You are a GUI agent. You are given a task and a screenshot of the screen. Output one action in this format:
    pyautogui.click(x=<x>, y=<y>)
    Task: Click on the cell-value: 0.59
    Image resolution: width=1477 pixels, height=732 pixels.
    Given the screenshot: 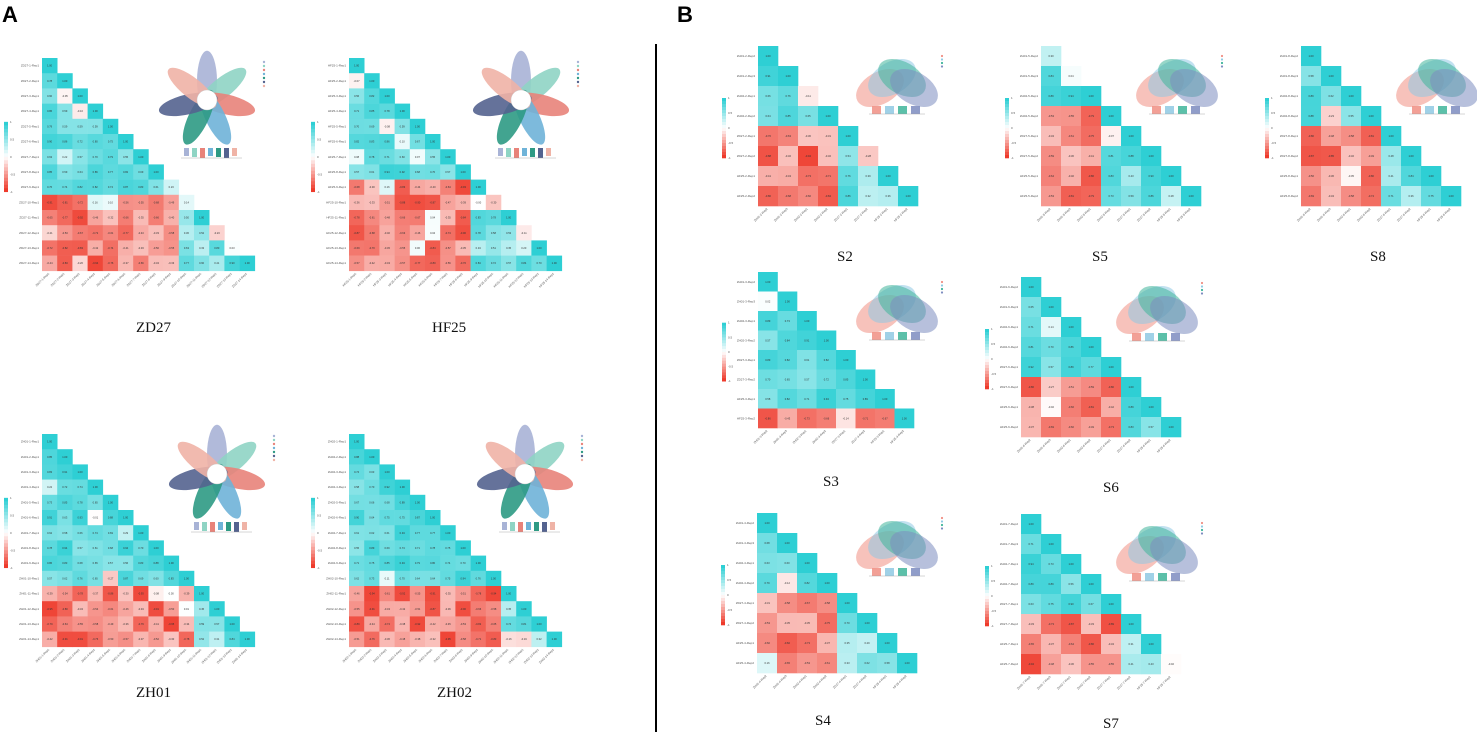 What is the action you would take?
    pyautogui.click(x=403, y=126)
    